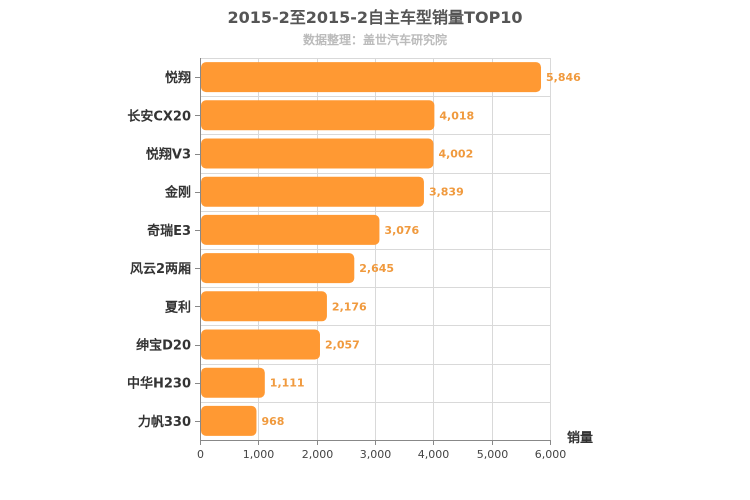 The width and height of the screenshot is (750, 500). Describe the element at coordinates (164, 422) in the screenshot. I see `y-tick-label: 力帆330` at that location.